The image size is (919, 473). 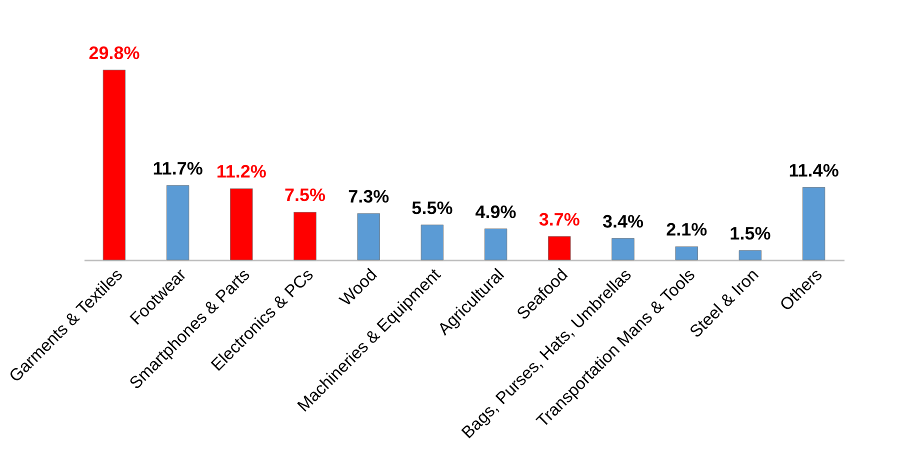 I want to click on data-label: 11.4%, so click(x=813, y=170).